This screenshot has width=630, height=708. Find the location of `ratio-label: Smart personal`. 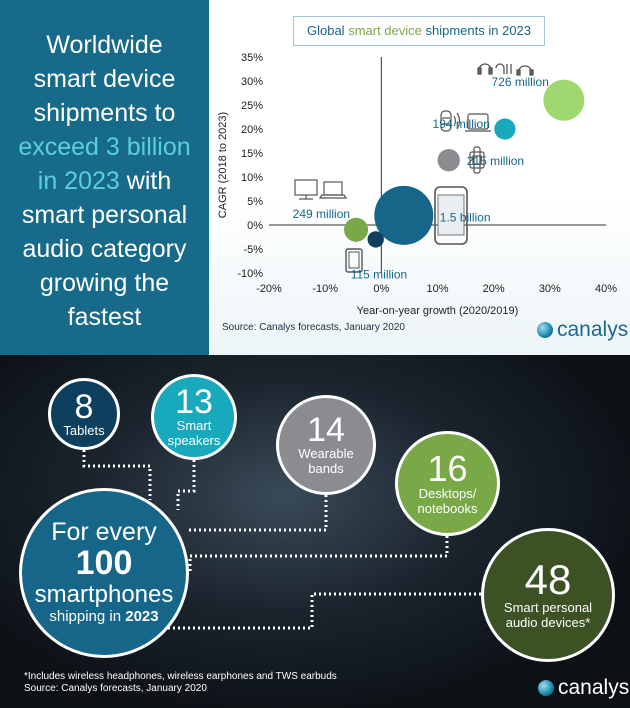

ratio-label: Smart personal is located at coordinates (548, 608).